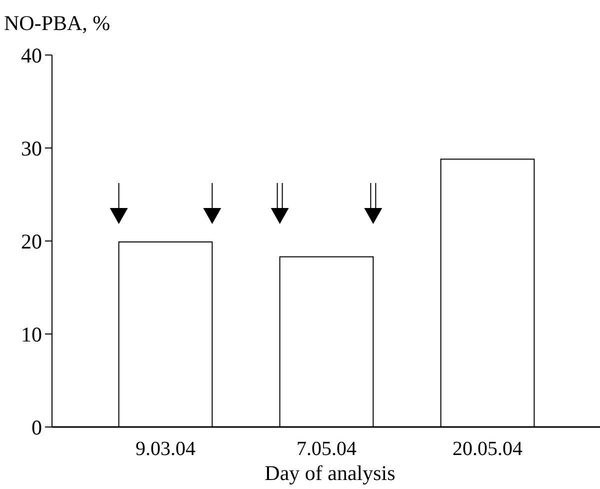  What do you see at coordinates (330, 473) in the screenshot?
I see `x-axis-title: Day of analysis` at bounding box center [330, 473].